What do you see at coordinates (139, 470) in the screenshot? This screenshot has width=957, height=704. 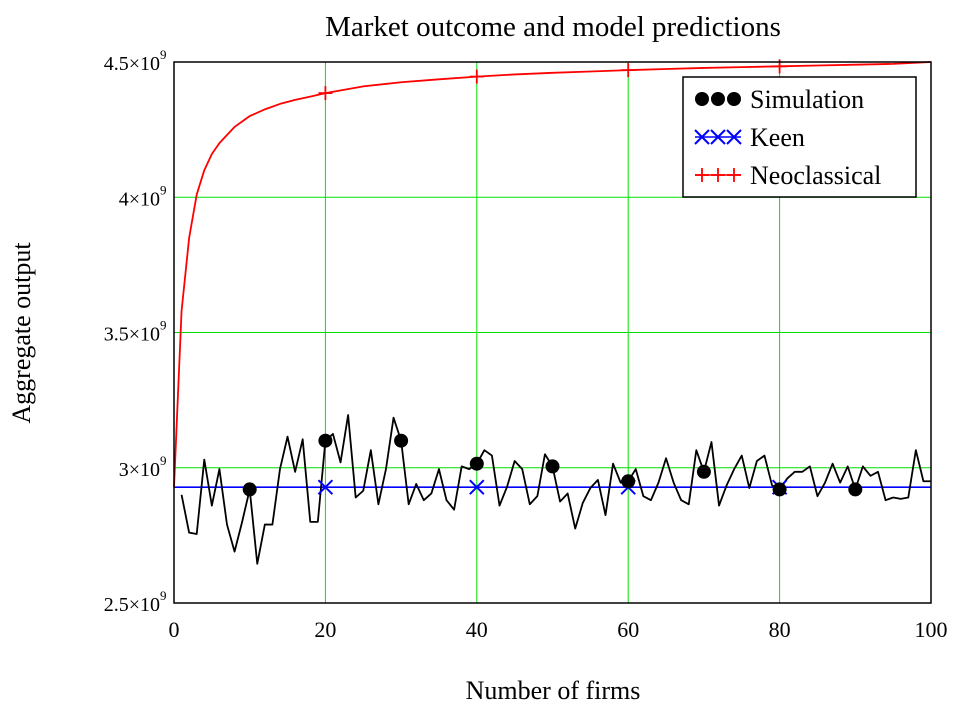 I see `y-tick-label: 3×10` at bounding box center [139, 470].